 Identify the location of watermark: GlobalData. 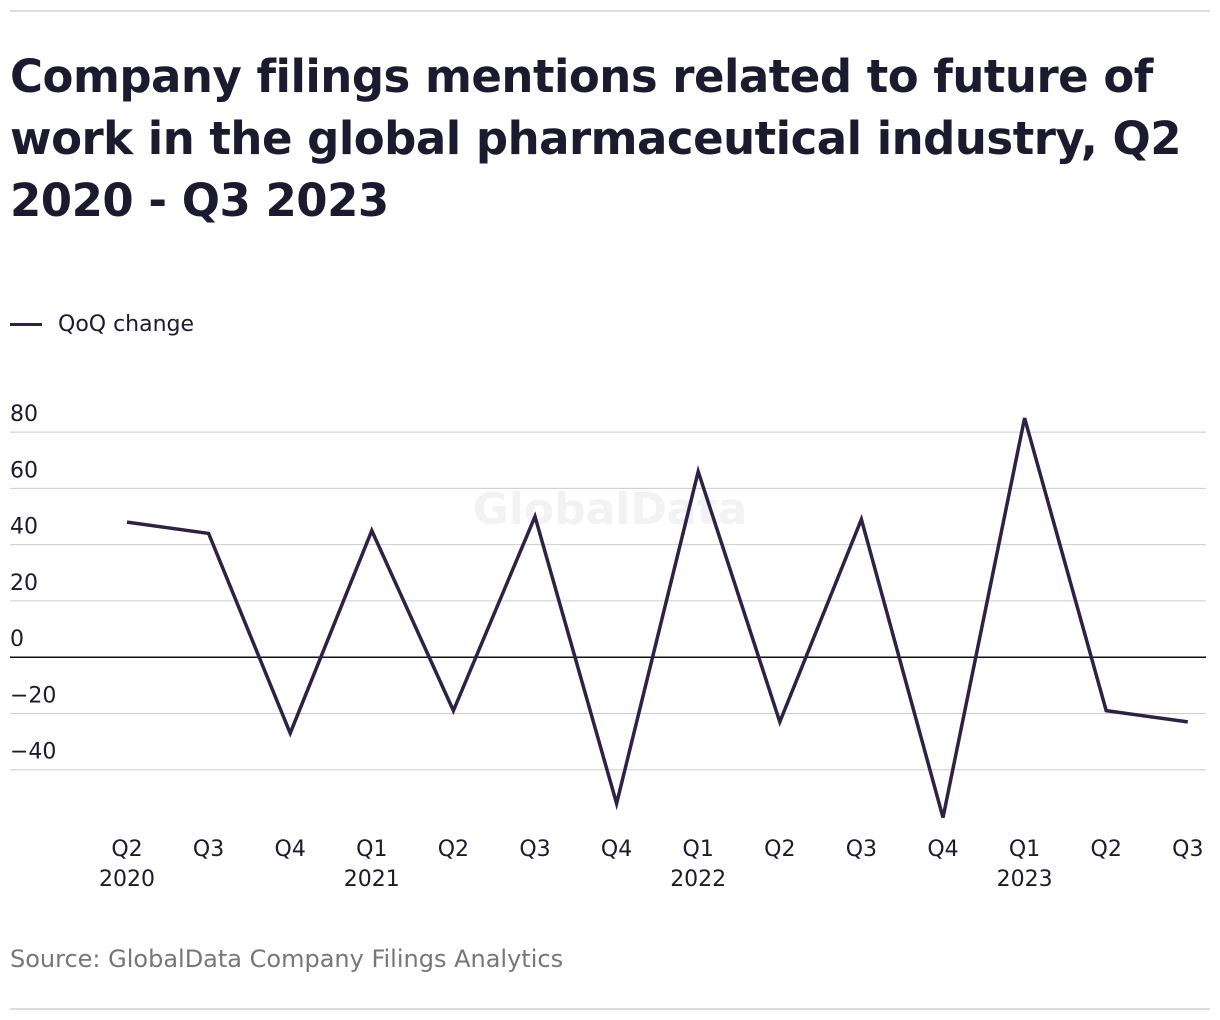
(610, 509).